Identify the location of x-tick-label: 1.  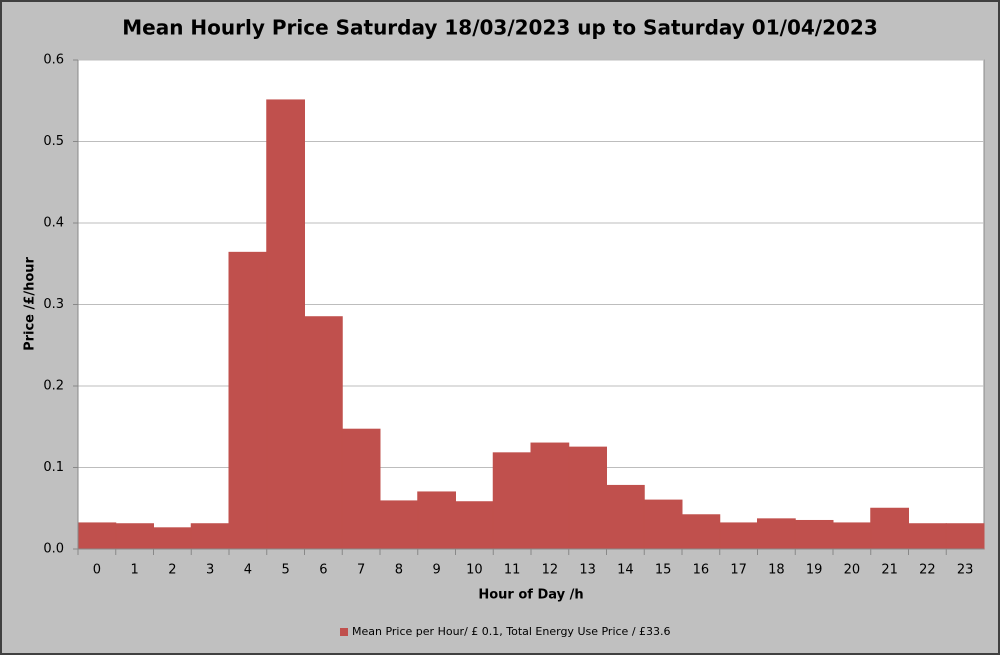
(134, 570).